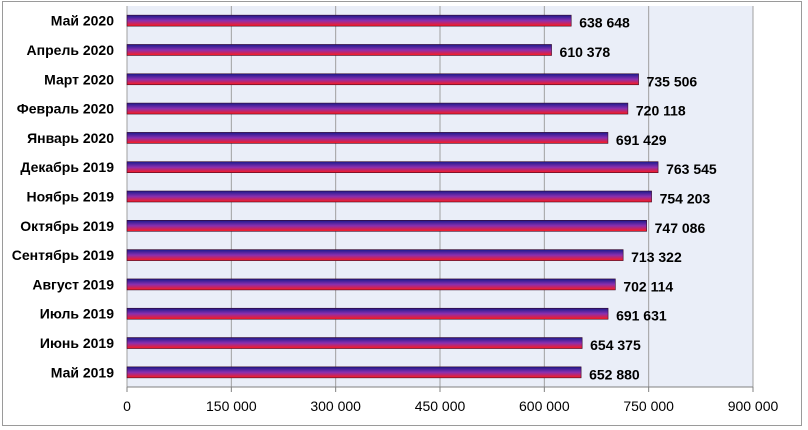 This screenshot has height=430, width=808. I want to click on category-label: Август 2019, so click(73, 284).